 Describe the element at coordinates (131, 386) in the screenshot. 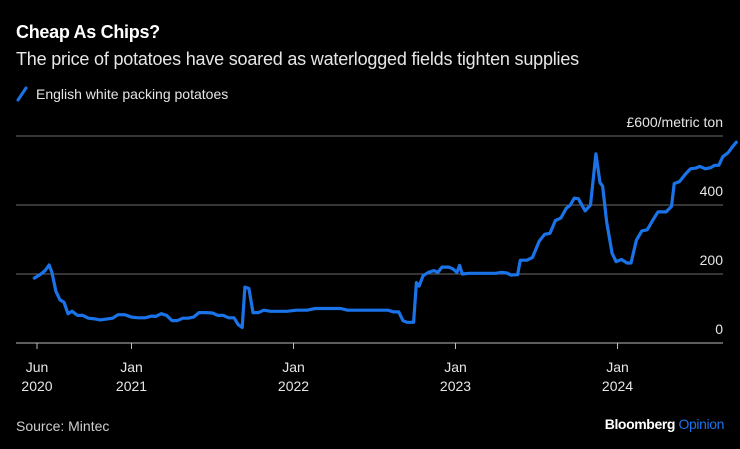

I see `x-tick-label-year: 2021` at that location.